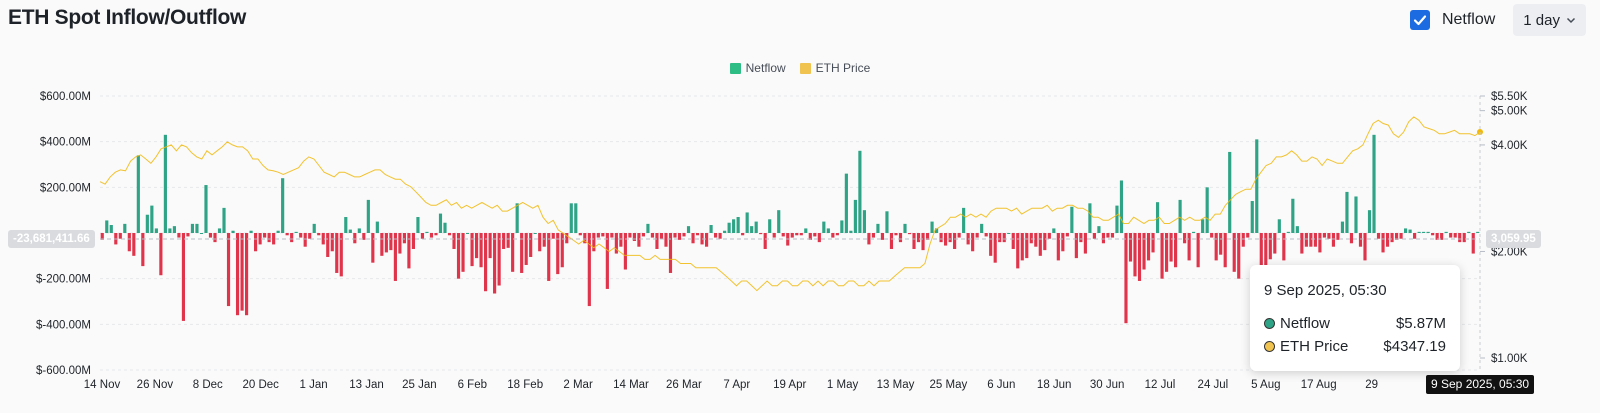 This screenshot has height=413, width=1600. I want to click on tooltip-row-netflow: Netflow $5.87M, so click(1355, 323).